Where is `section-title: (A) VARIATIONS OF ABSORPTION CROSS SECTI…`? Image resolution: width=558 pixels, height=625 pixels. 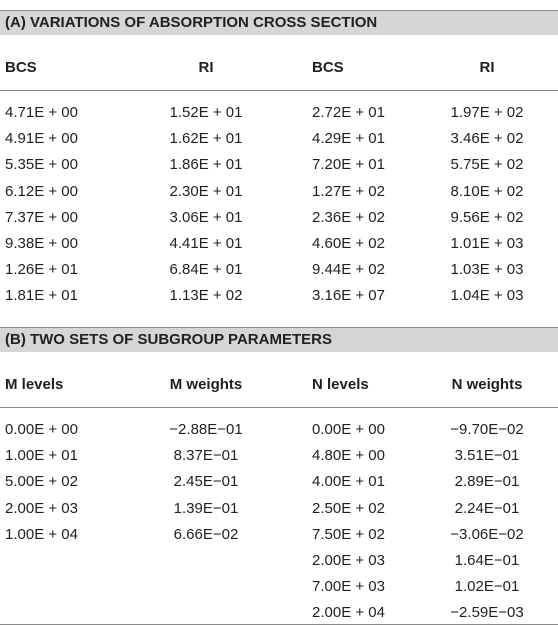 section-title: (A) VARIATIONS OF ABSORPTION CROSS SECTI… is located at coordinates (191, 22).